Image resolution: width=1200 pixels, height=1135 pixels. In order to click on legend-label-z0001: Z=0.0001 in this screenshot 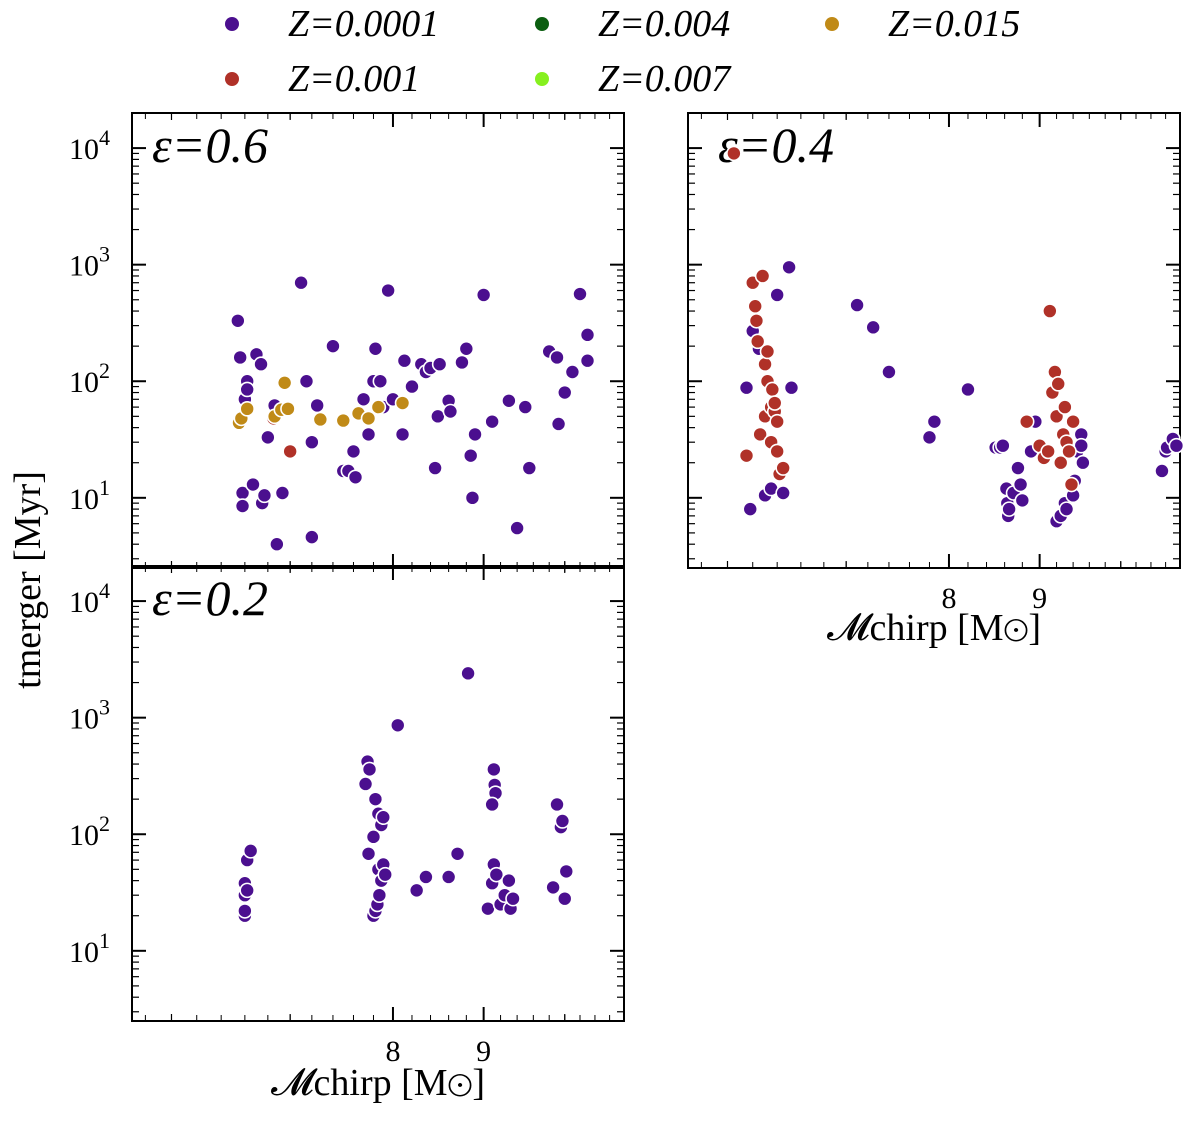, I will do `click(363, 24)`.